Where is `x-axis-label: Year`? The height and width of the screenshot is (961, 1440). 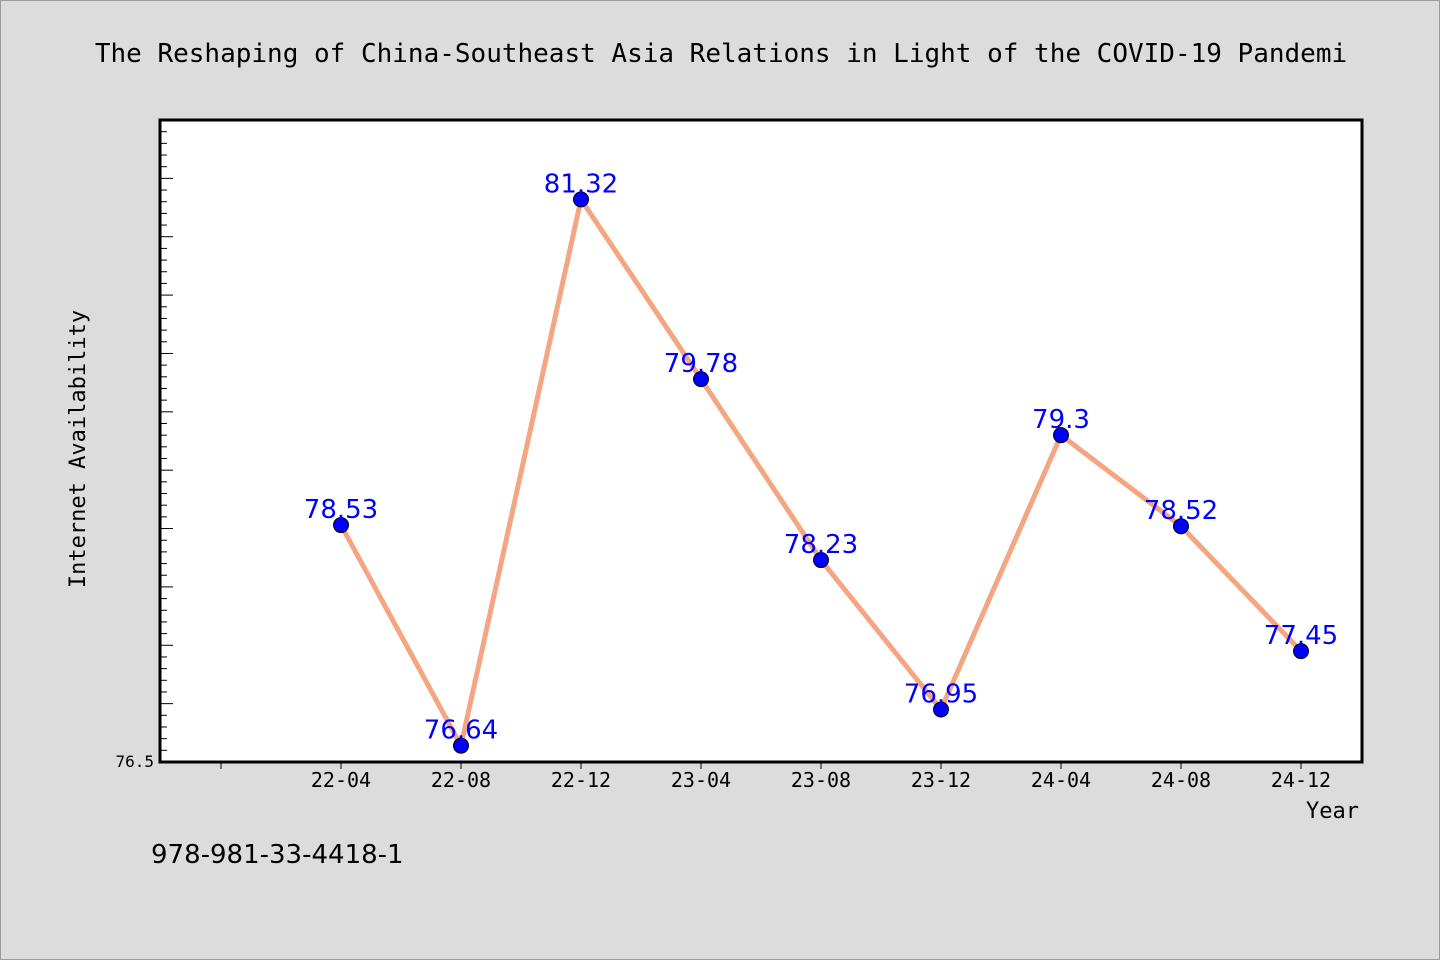
x-axis-label: Year is located at coordinates (1332, 811).